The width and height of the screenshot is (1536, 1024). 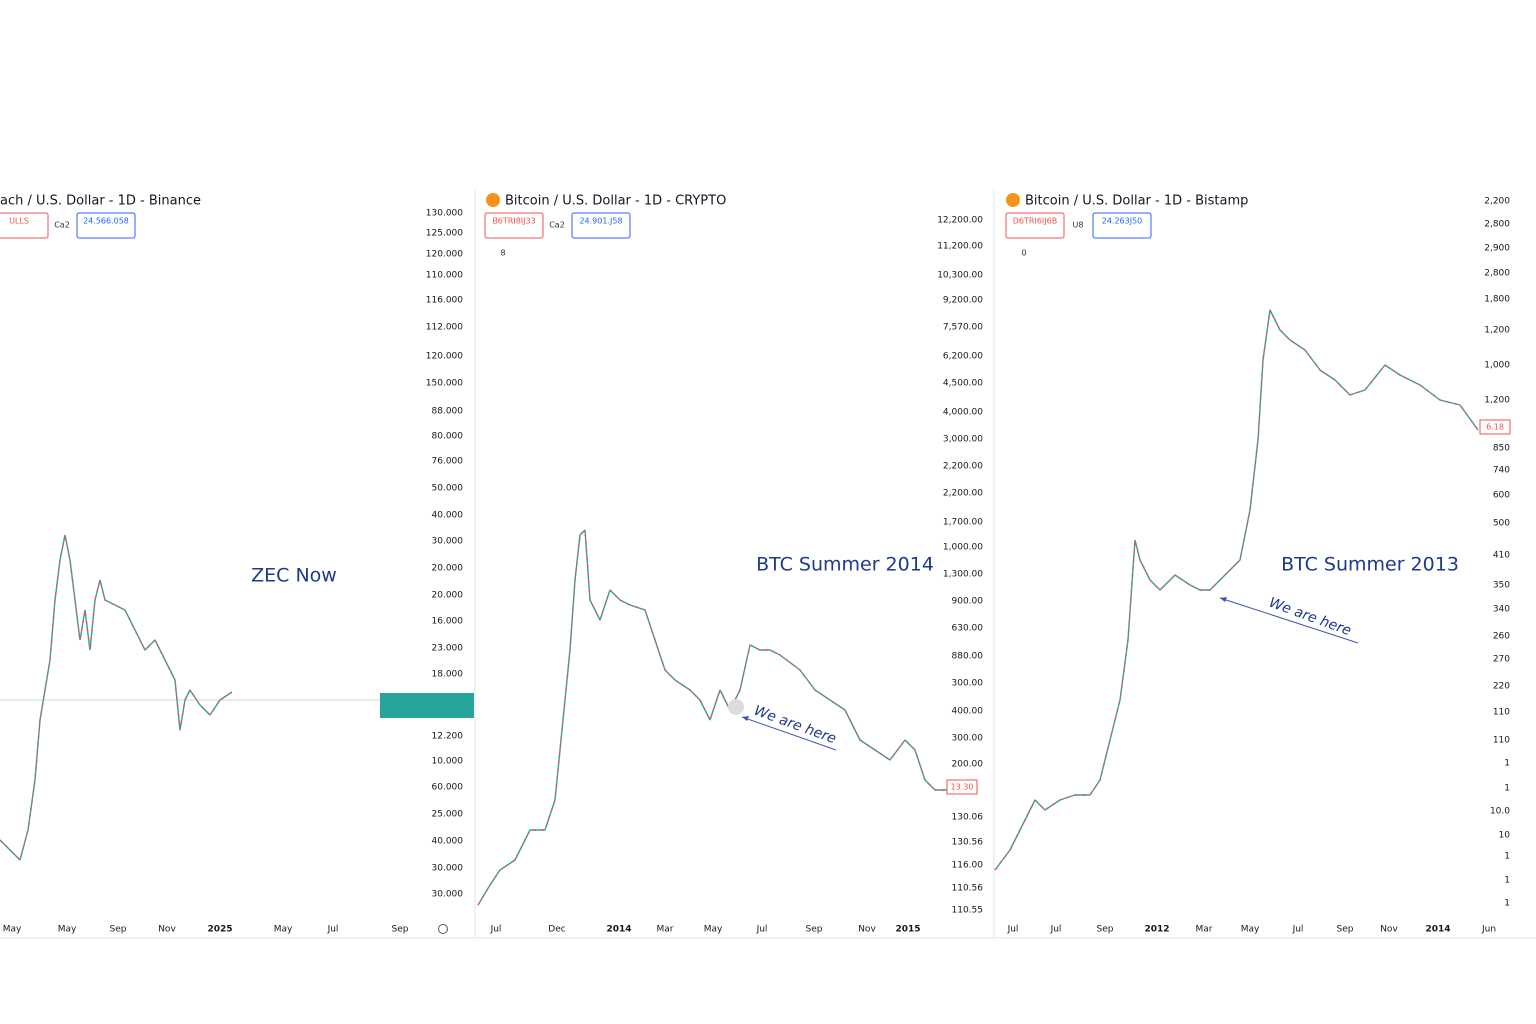 I want to click on price-label: 10.000, so click(x=448, y=762).